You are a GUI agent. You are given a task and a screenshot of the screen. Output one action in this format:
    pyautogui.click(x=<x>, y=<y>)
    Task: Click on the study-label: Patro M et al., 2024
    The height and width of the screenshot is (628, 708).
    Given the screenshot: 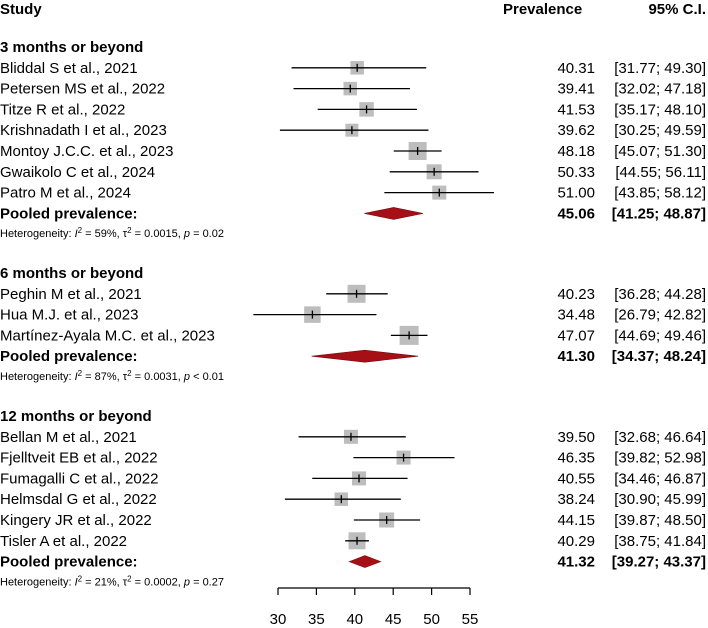 What is the action you would take?
    pyautogui.click(x=65, y=193)
    